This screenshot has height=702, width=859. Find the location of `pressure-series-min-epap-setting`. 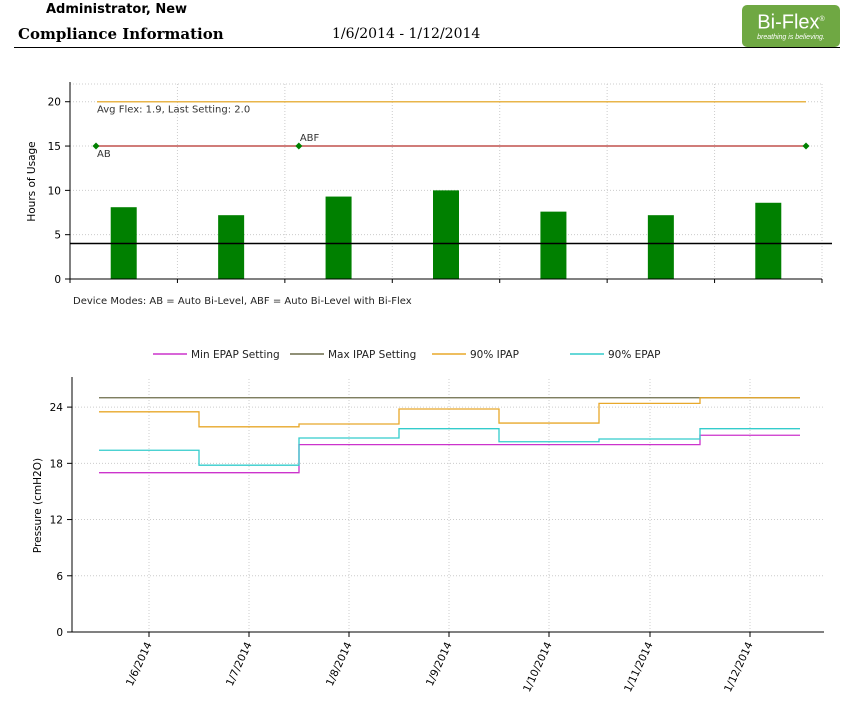

pressure-series-min-epap-setting is located at coordinates (449, 454).